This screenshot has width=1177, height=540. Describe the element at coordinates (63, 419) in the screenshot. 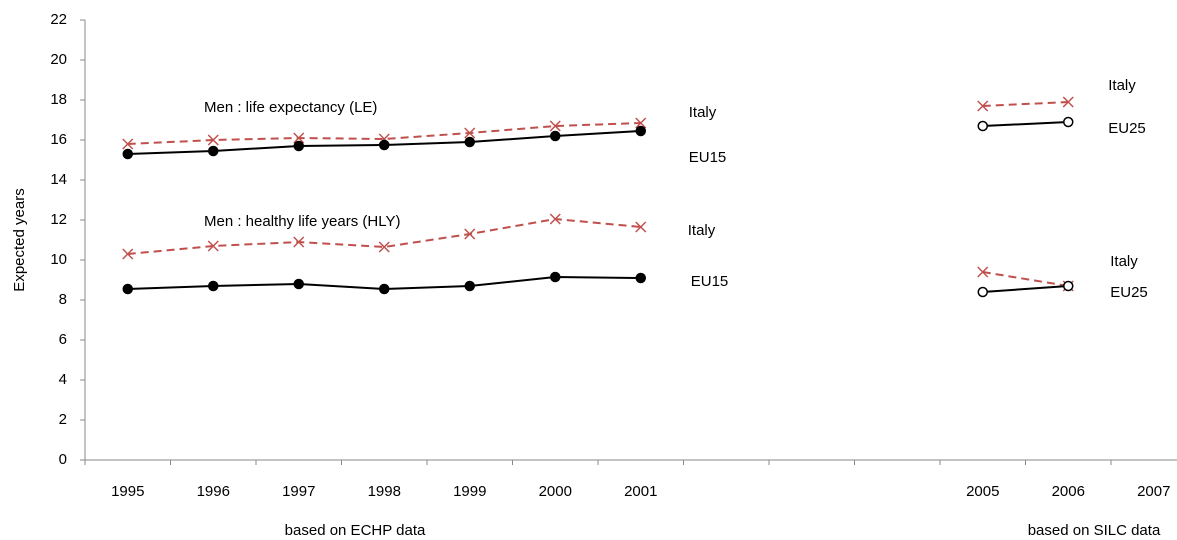

I see `y-tick-label: 2` at that location.